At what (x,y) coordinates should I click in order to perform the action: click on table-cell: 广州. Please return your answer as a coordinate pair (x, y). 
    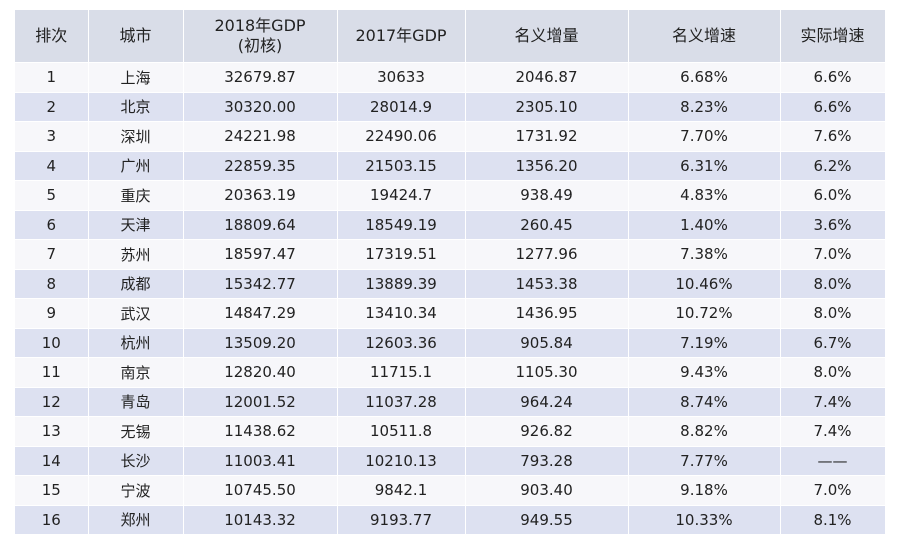
    Looking at the image, I should click on (135, 166).